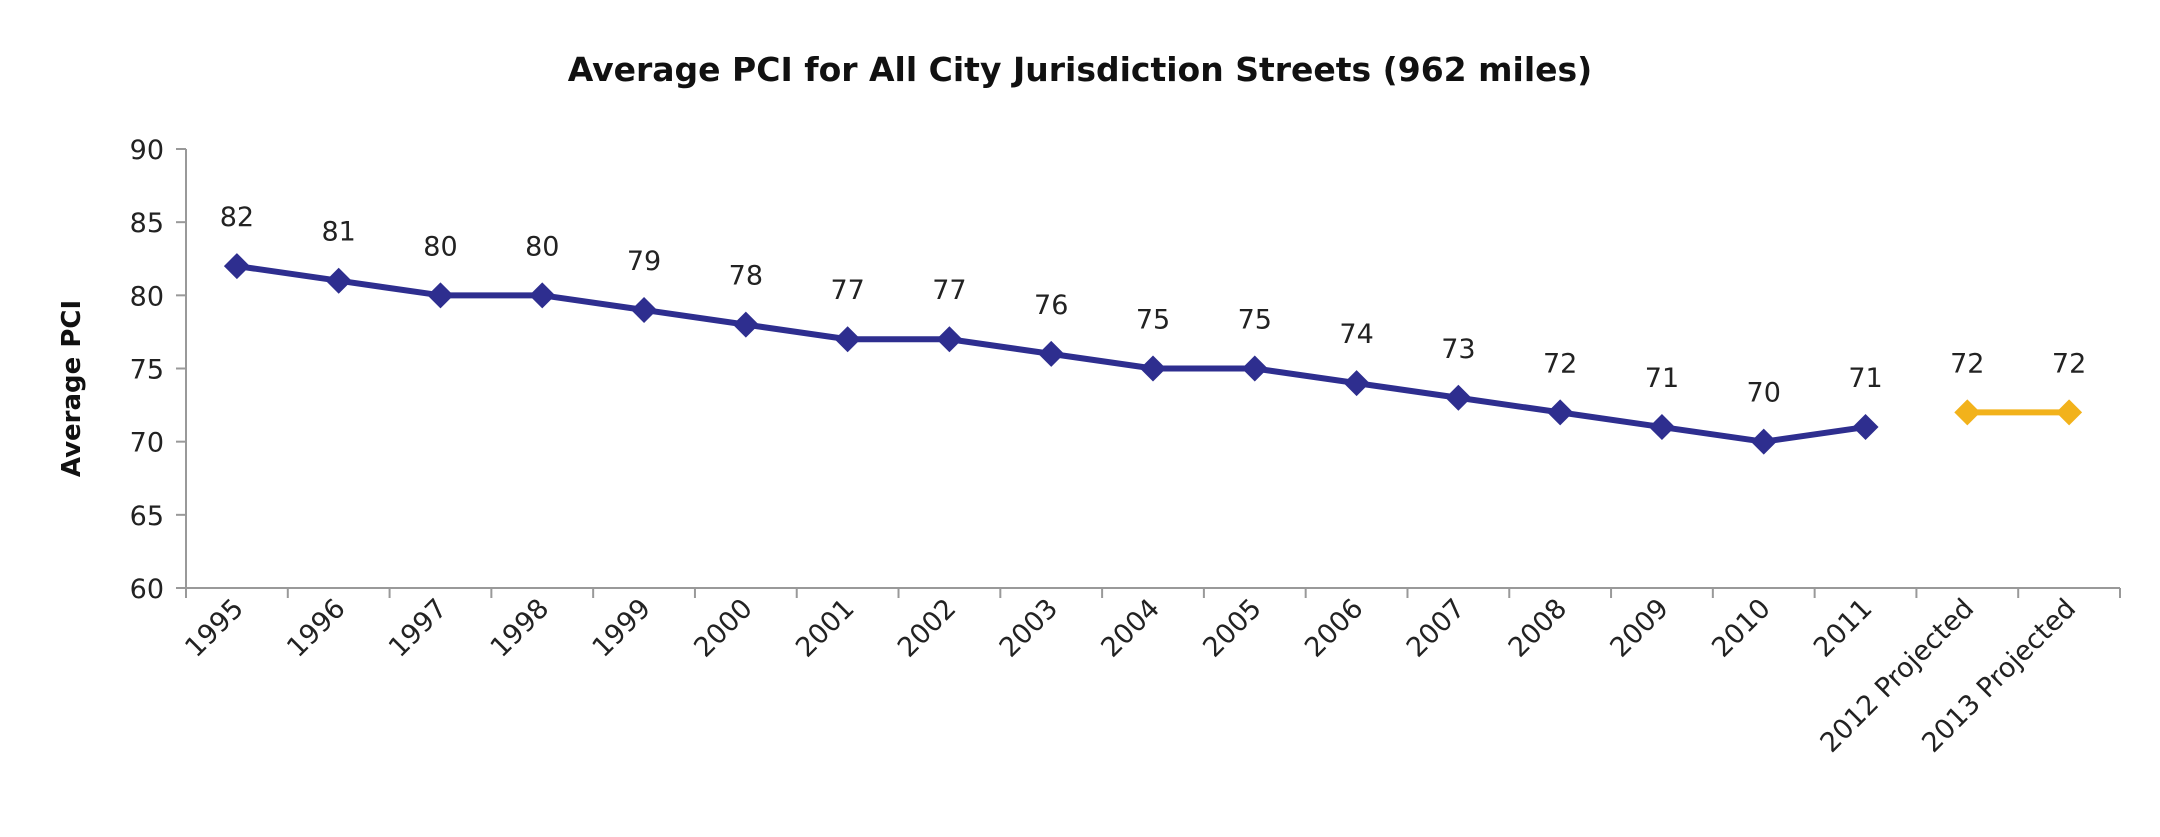 This screenshot has height=837, width=2160. What do you see at coordinates (147, 370) in the screenshot?
I see `y-tick-label: 75` at bounding box center [147, 370].